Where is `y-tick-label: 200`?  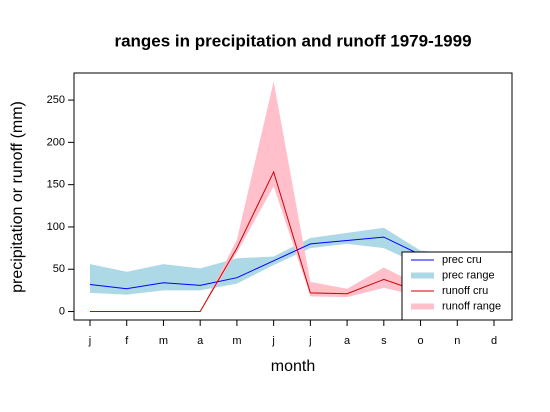 y-tick-label: 200 is located at coordinates (56, 142).